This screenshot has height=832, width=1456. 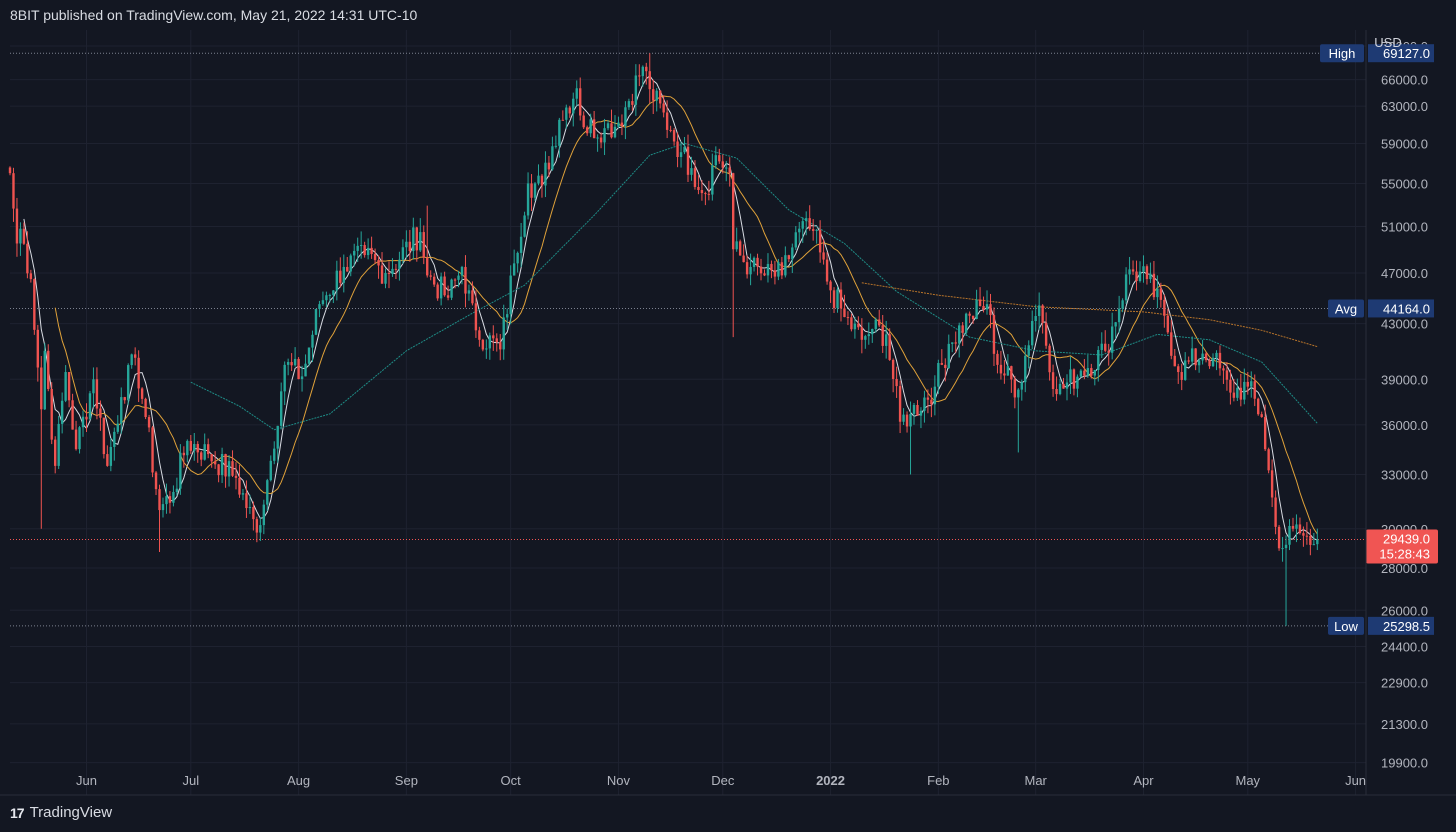 What do you see at coordinates (1355, 780) in the screenshot?
I see `x-tick-label: Jun` at bounding box center [1355, 780].